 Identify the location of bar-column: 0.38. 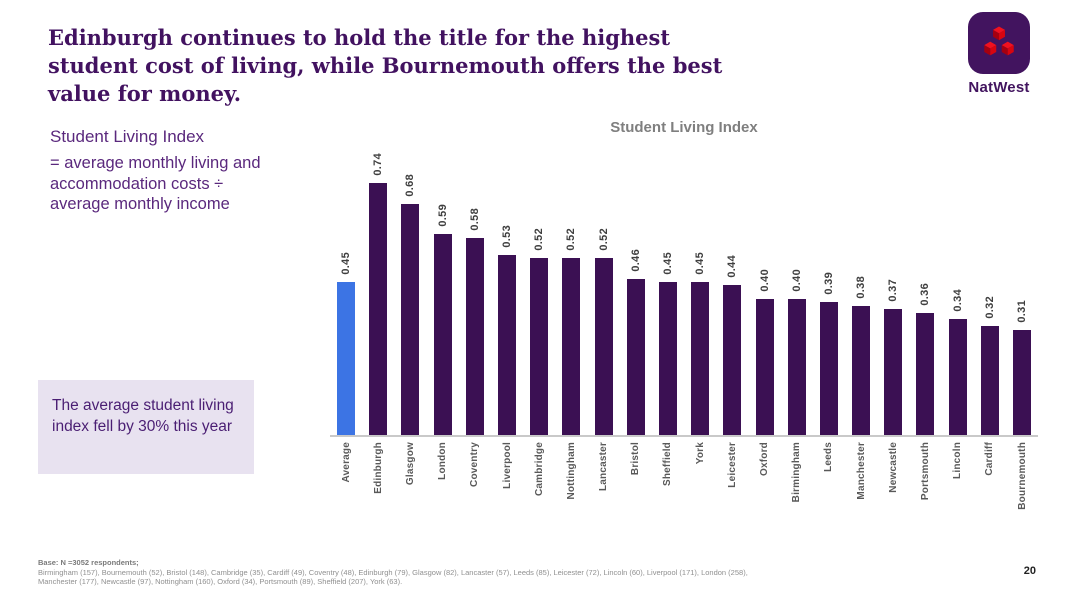
(861, 288).